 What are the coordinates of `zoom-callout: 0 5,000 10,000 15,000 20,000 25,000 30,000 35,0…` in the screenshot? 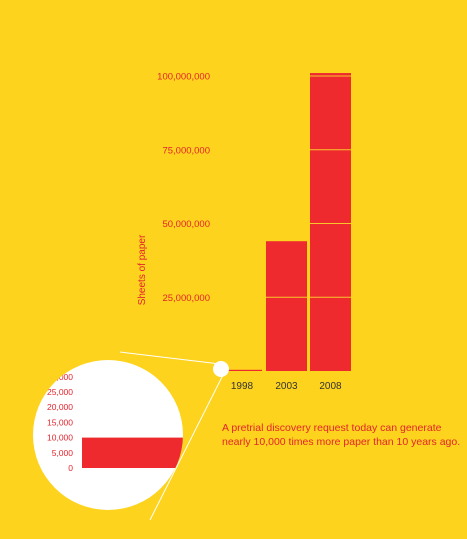 It's located at (131, 431).